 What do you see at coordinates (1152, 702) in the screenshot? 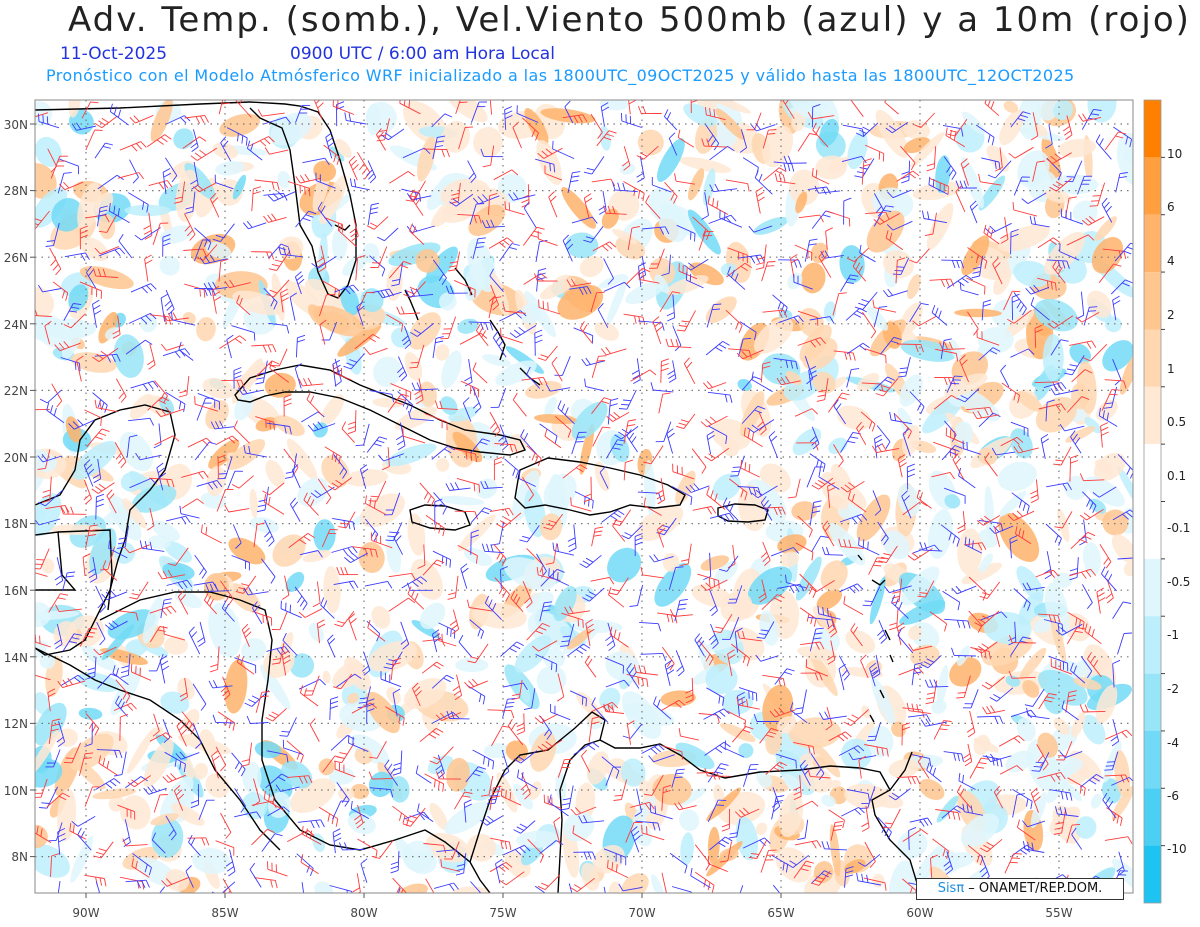
I see `colorbar-segment` at bounding box center [1152, 702].